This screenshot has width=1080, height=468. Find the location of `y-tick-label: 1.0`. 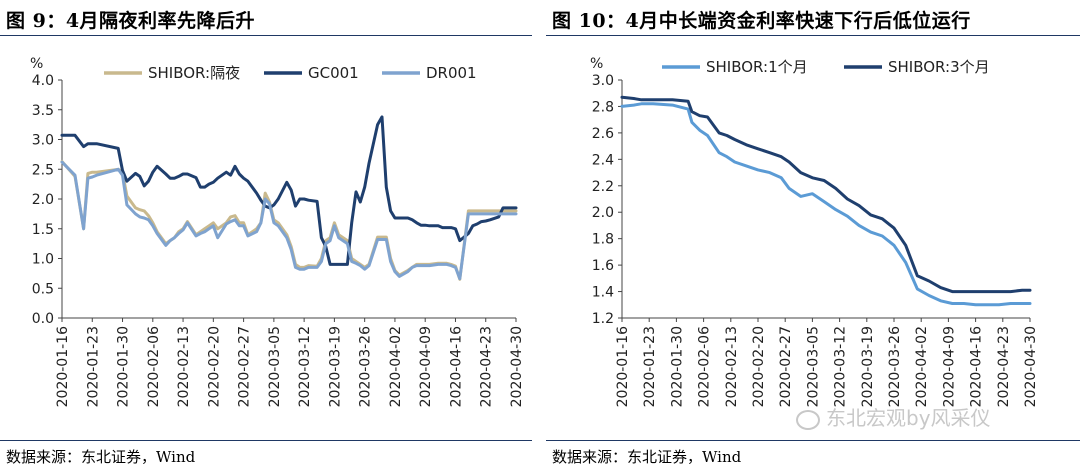

y-tick-label: 1.0 is located at coordinates (43, 260).